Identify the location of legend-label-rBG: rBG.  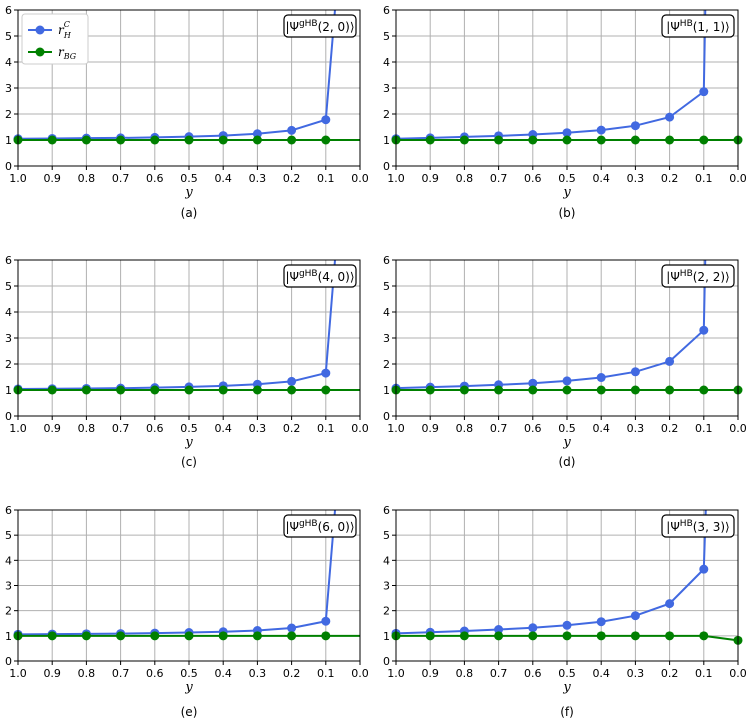
(67, 53).